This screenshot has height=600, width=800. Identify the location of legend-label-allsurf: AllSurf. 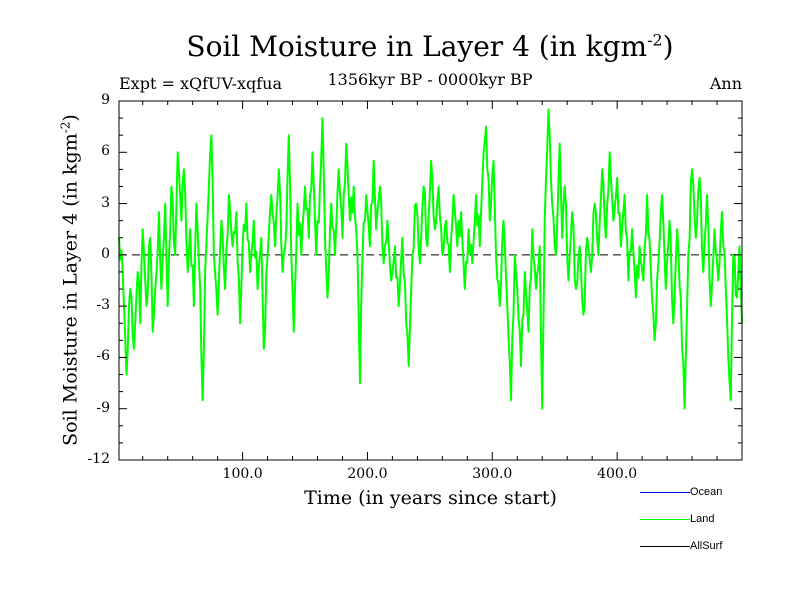
(706, 546).